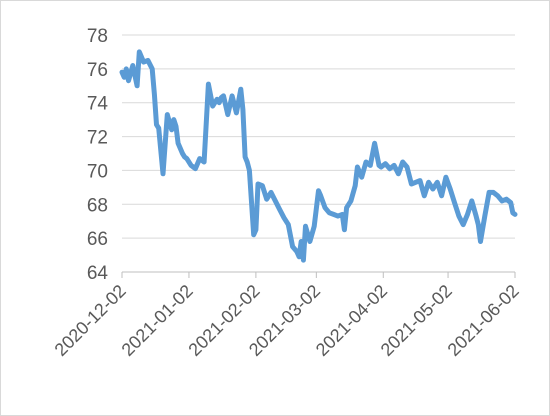 The height and width of the screenshot is (416, 550). Describe the element at coordinates (97, 239) in the screenshot. I see `y-tick-label: 66` at that location.